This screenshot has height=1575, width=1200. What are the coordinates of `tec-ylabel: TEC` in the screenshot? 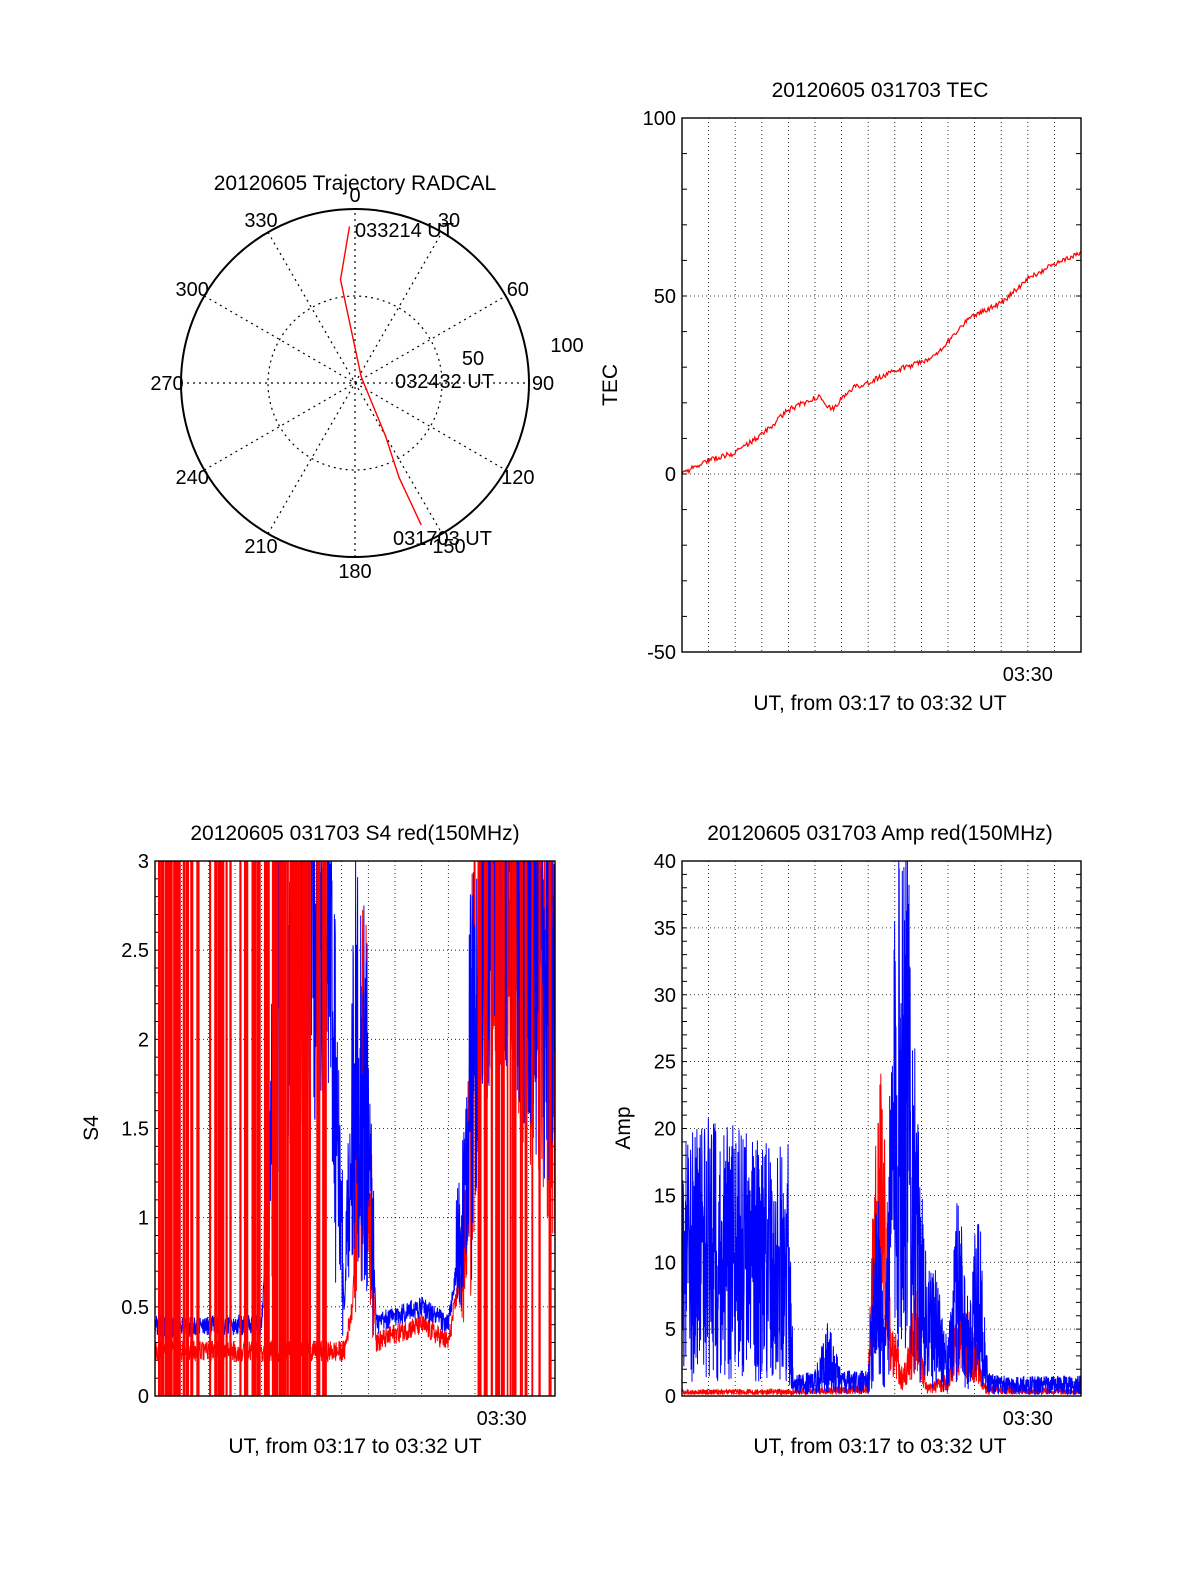 It's located at (610, 385).